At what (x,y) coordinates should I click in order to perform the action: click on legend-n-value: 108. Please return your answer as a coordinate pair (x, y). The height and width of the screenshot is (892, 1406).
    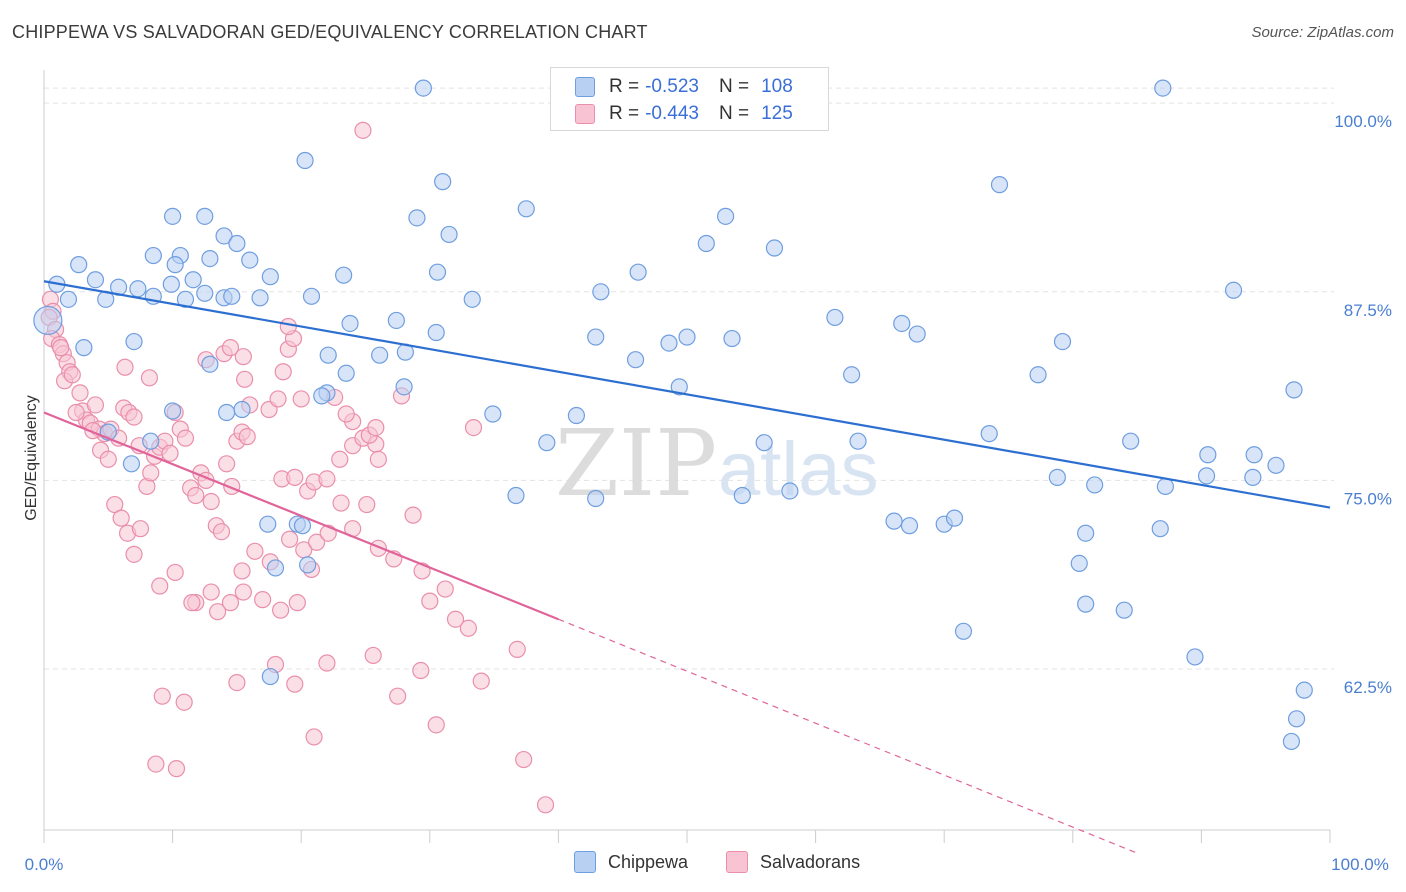
    Looking at the image, I should click on (777, 86).